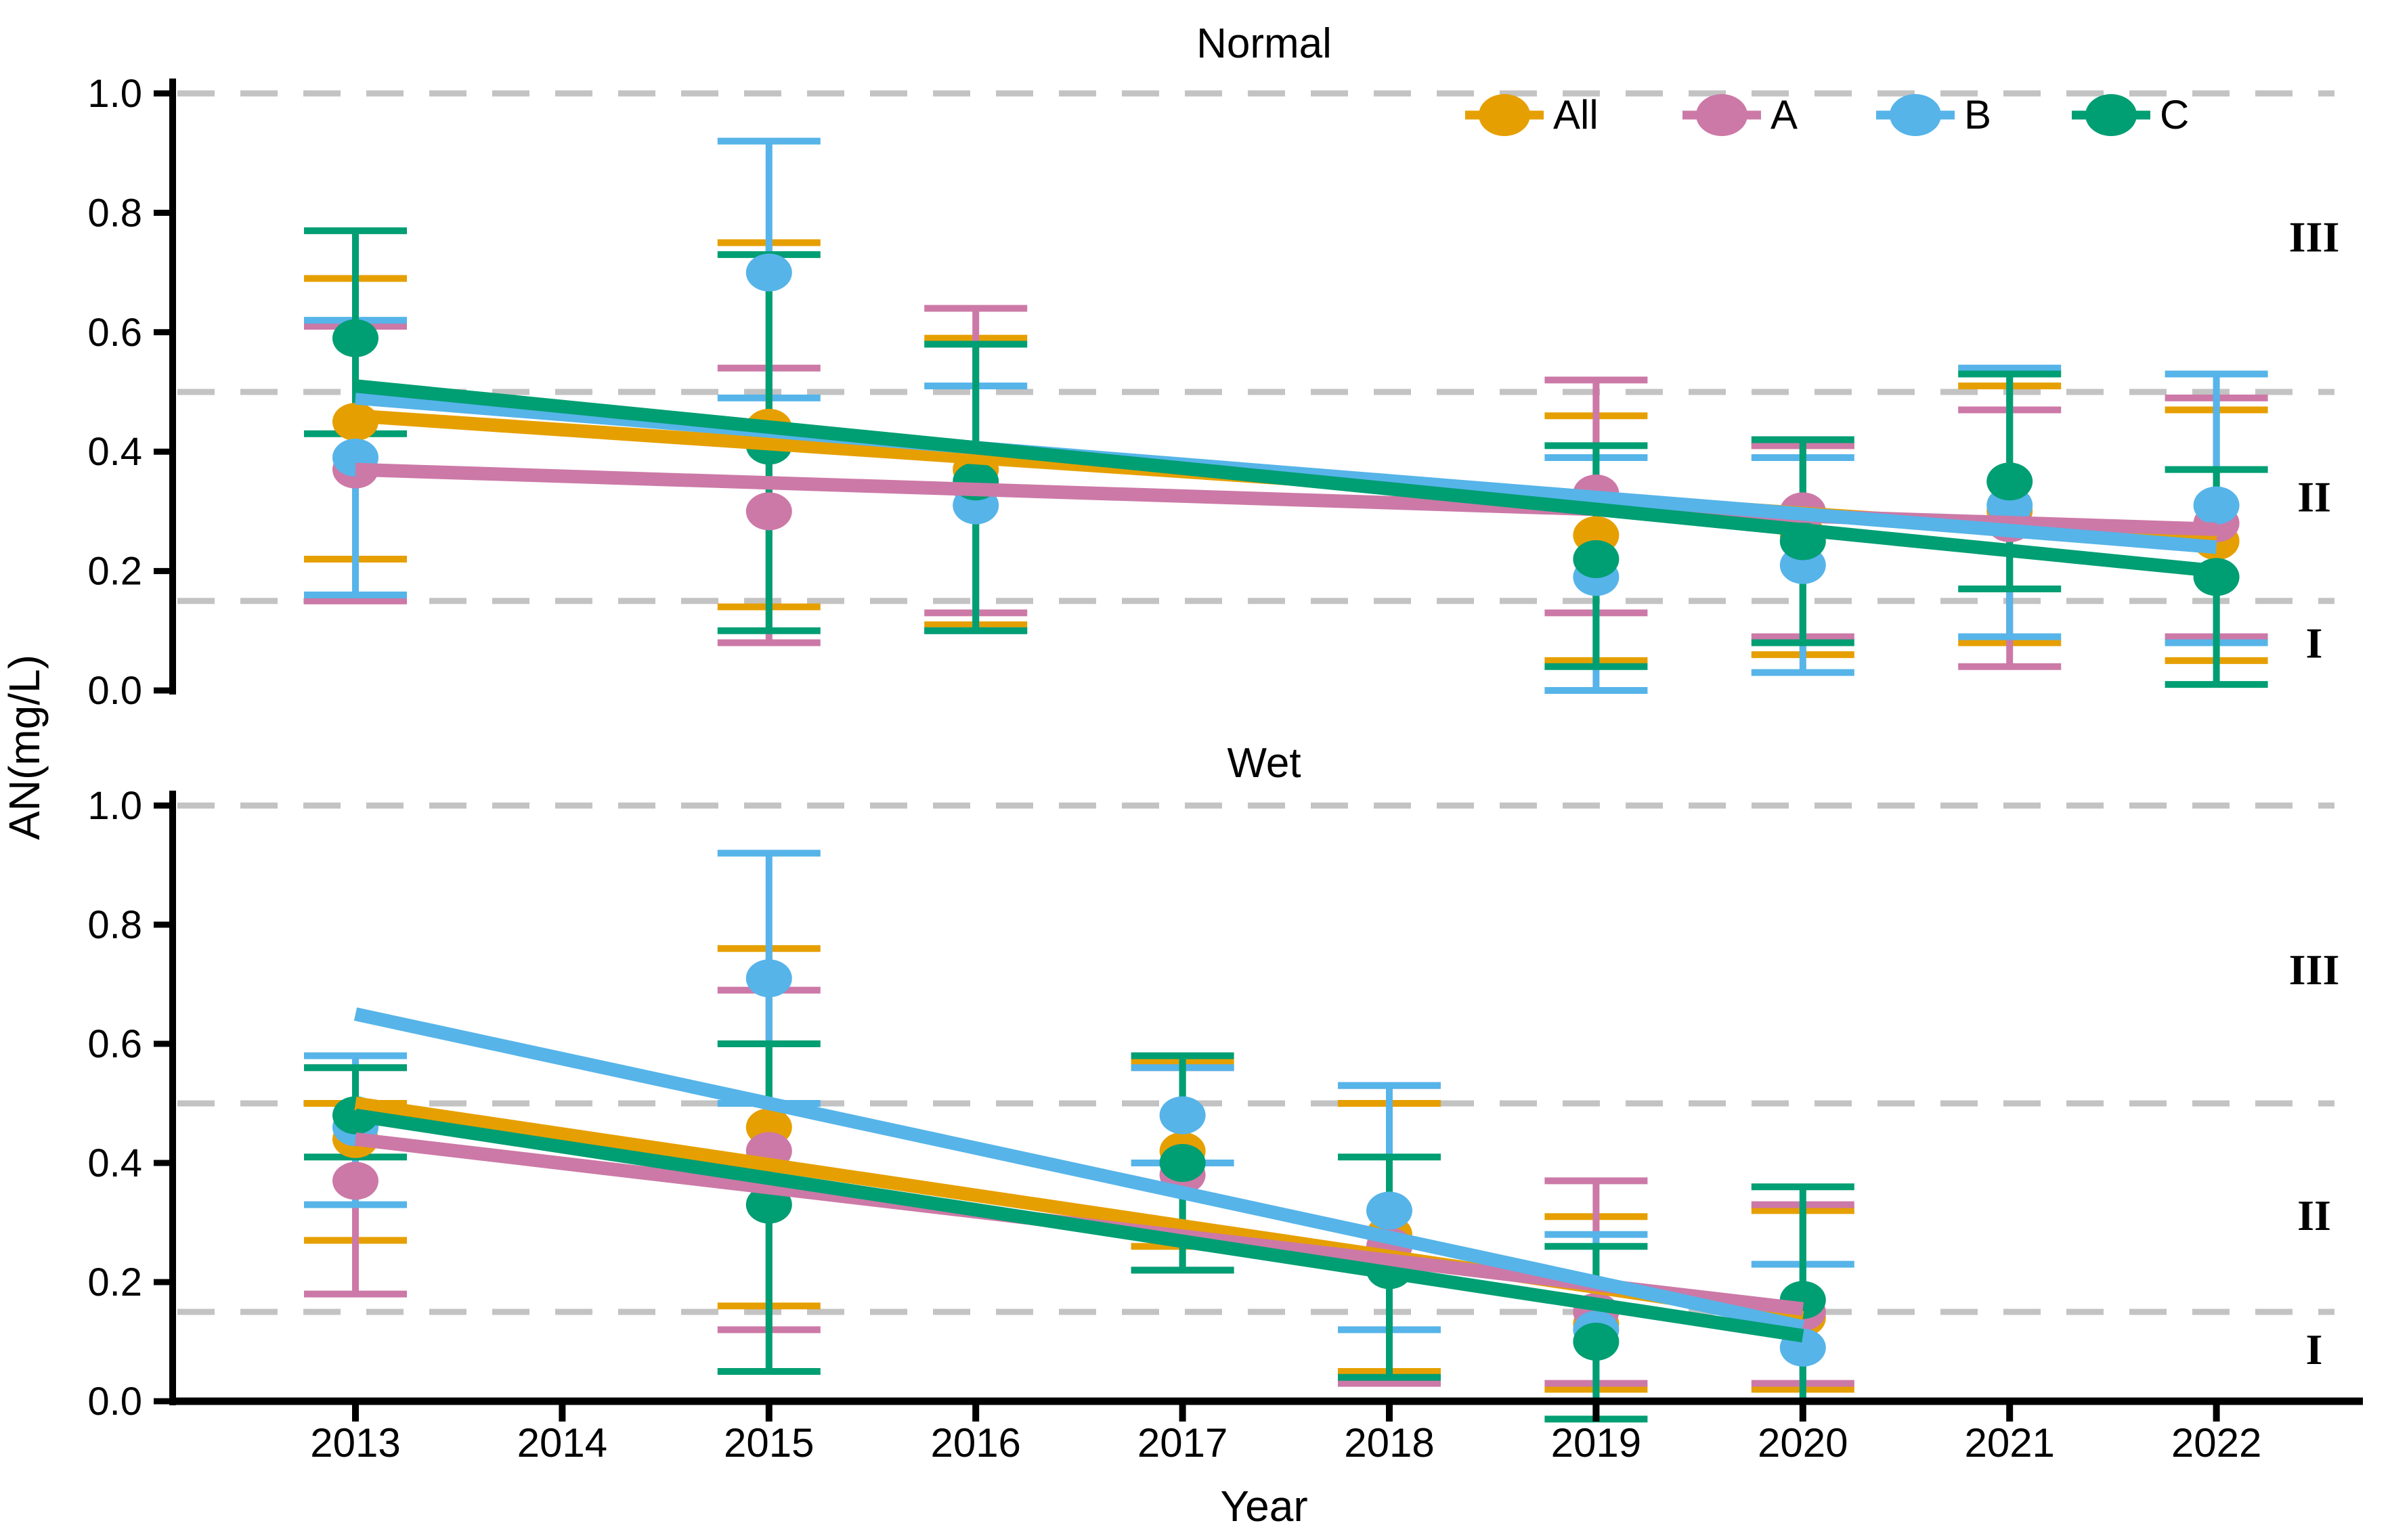 This screenshot has width=2390, height=1540. I want to click on point-C-2013, so click(355, 338).